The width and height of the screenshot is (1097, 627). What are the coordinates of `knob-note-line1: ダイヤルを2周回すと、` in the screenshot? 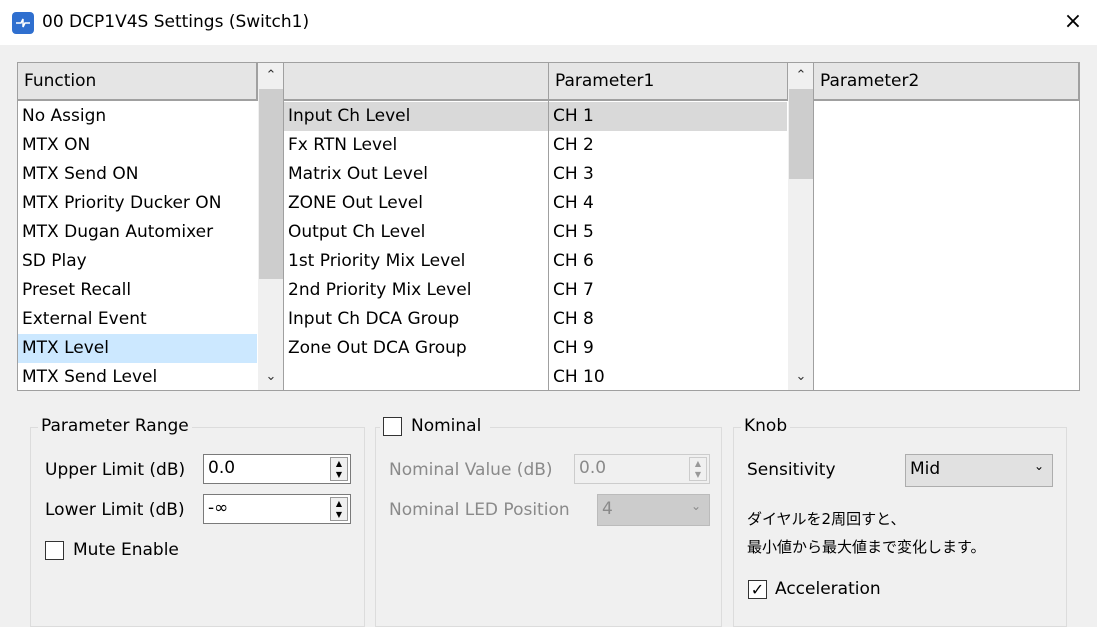 It's located at (826, 519).